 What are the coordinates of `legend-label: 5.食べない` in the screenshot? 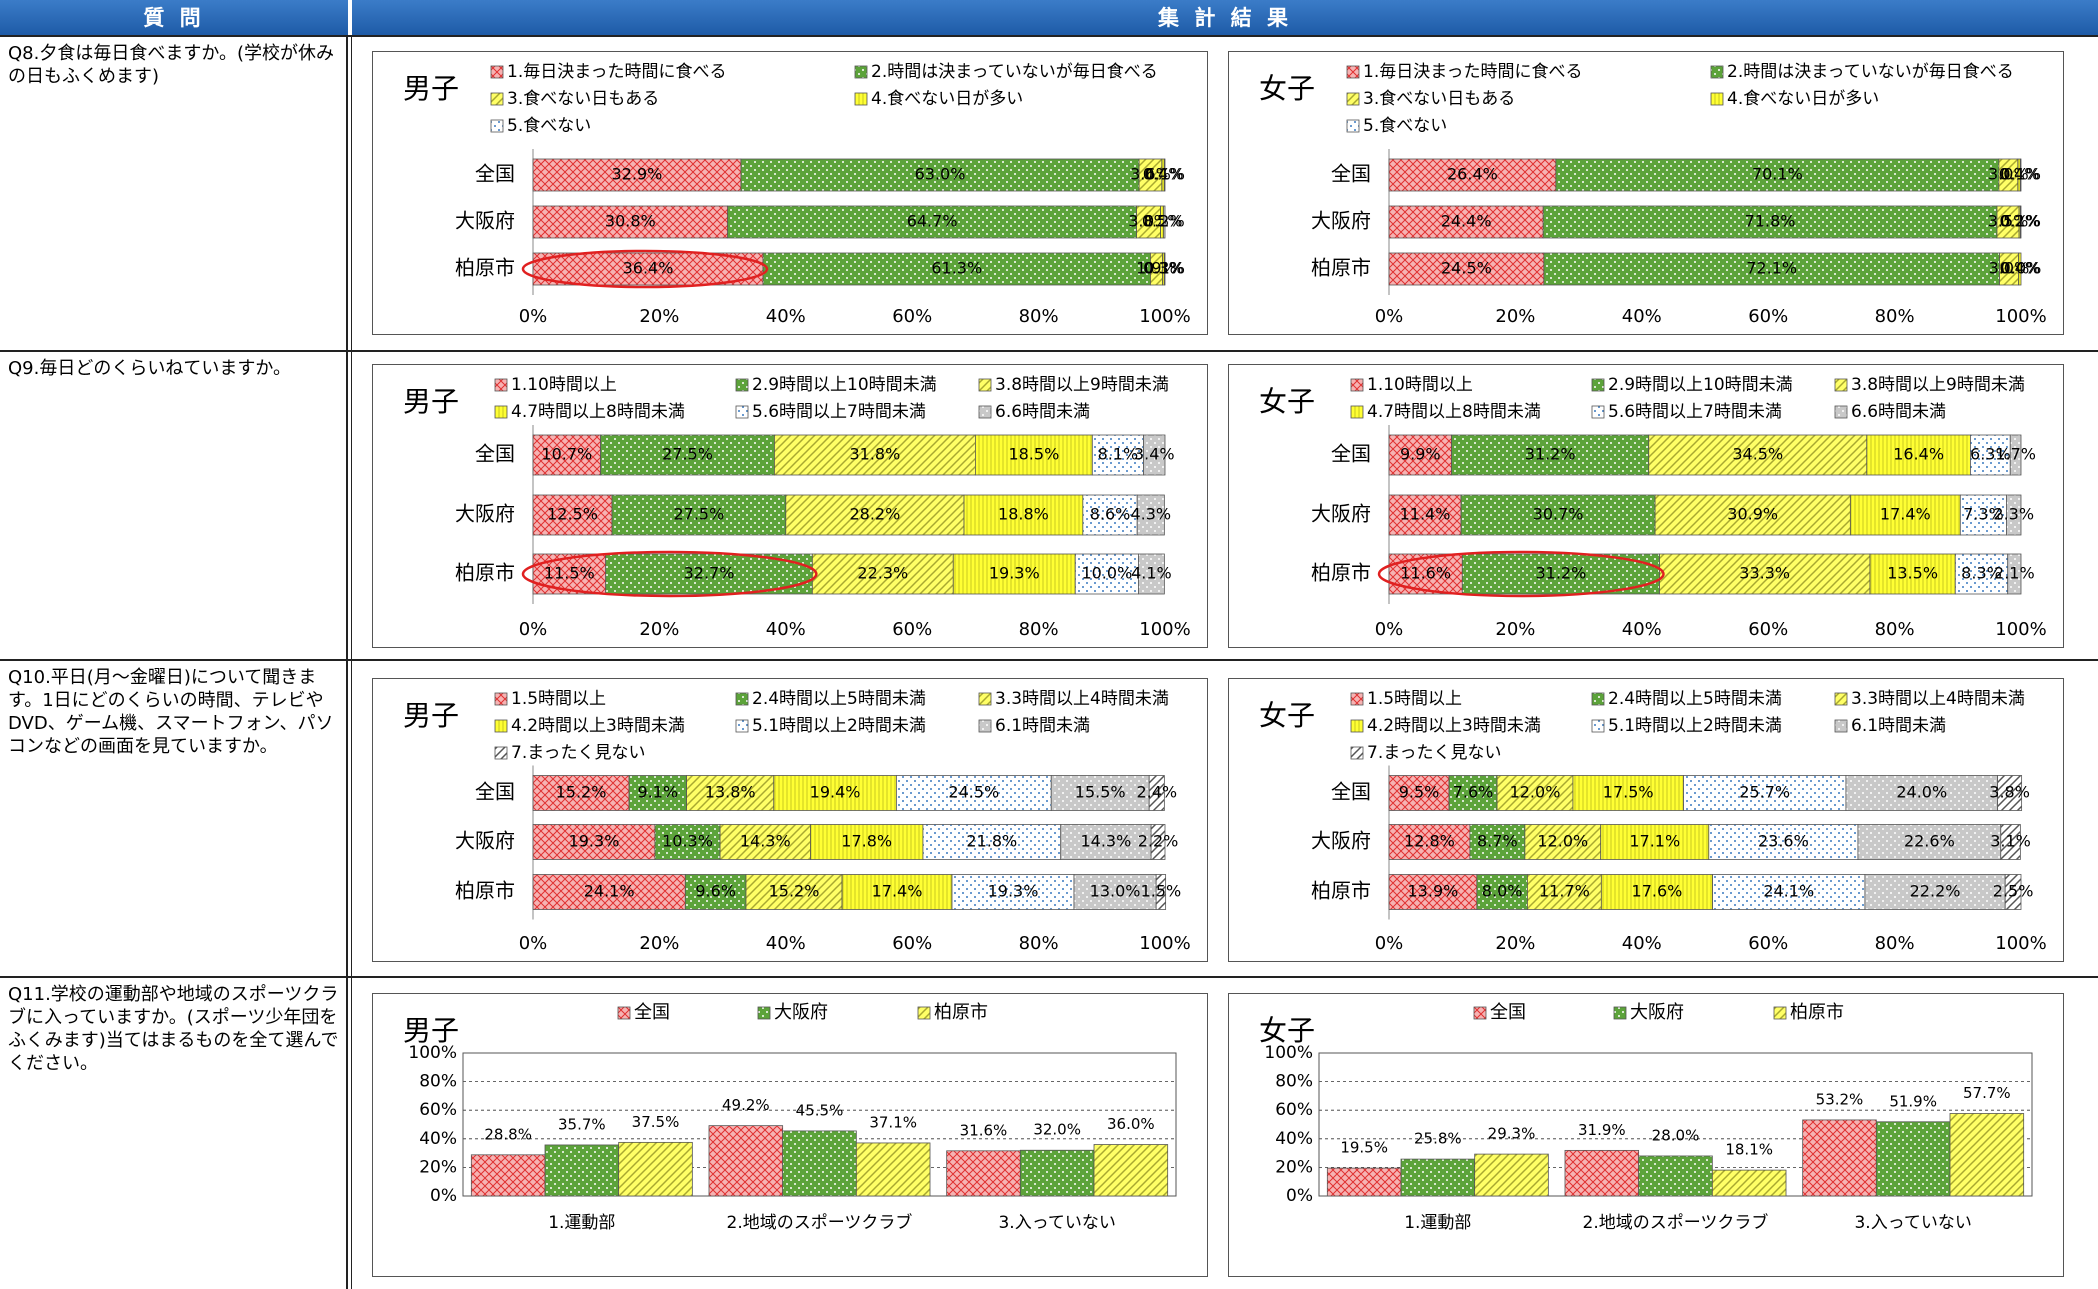 It's located at (1405, 126).